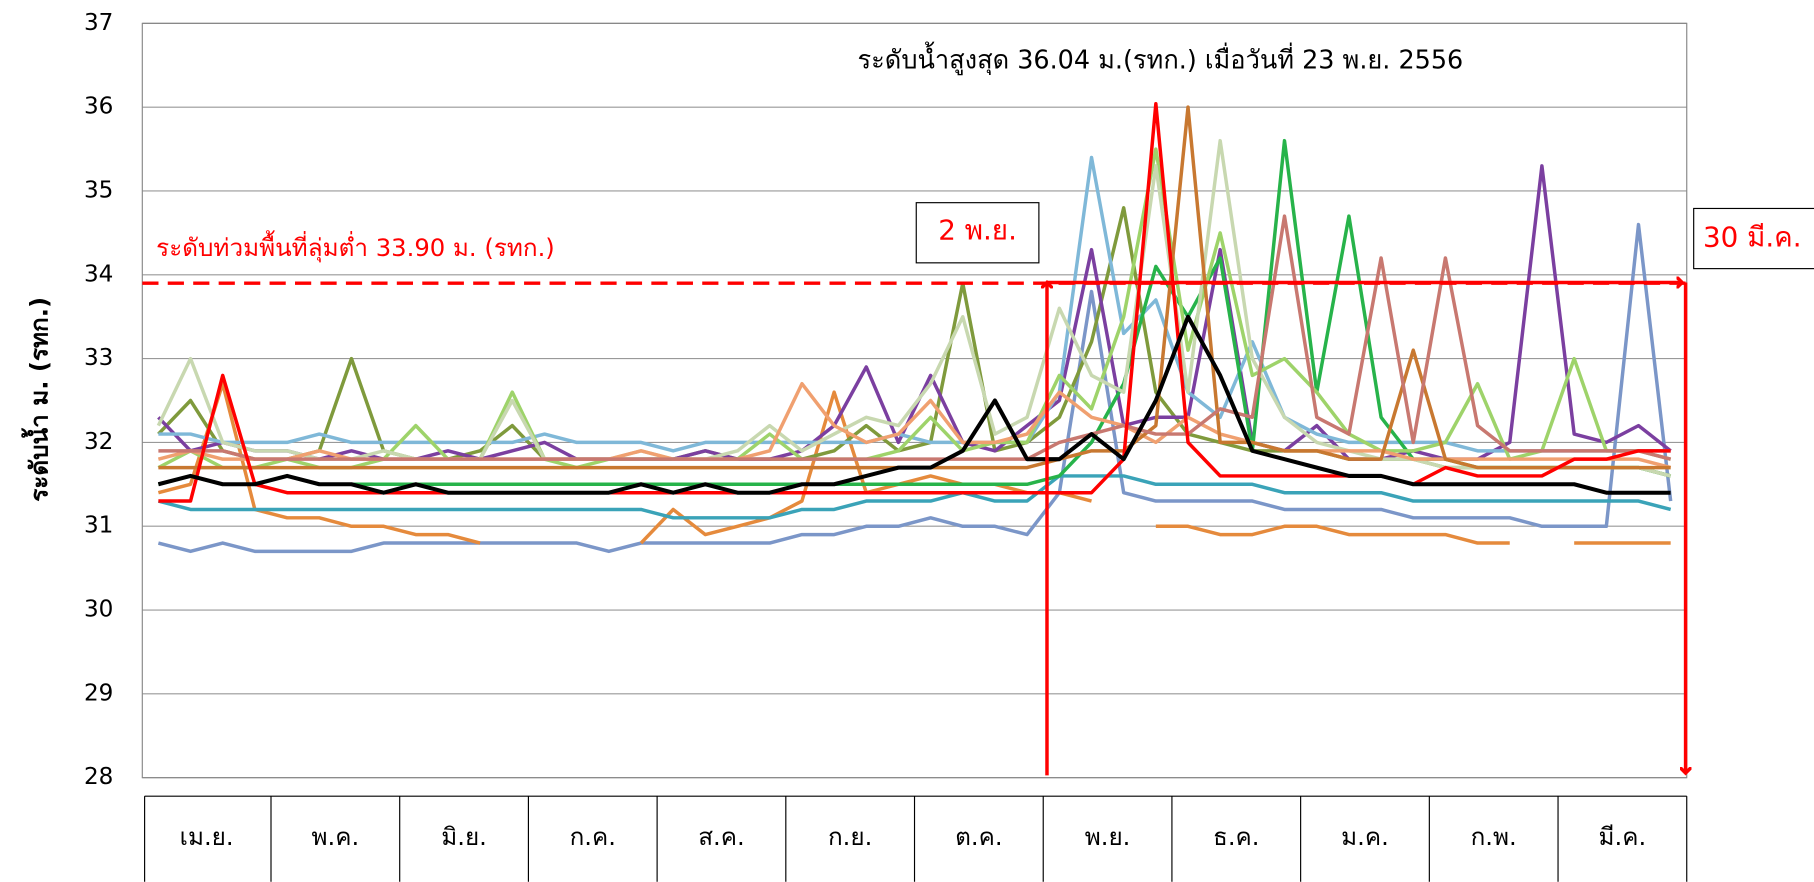 This screenshot has width=1814, height=882. I want to click on x-tick-label: มี.ค., so click(1623, 836).